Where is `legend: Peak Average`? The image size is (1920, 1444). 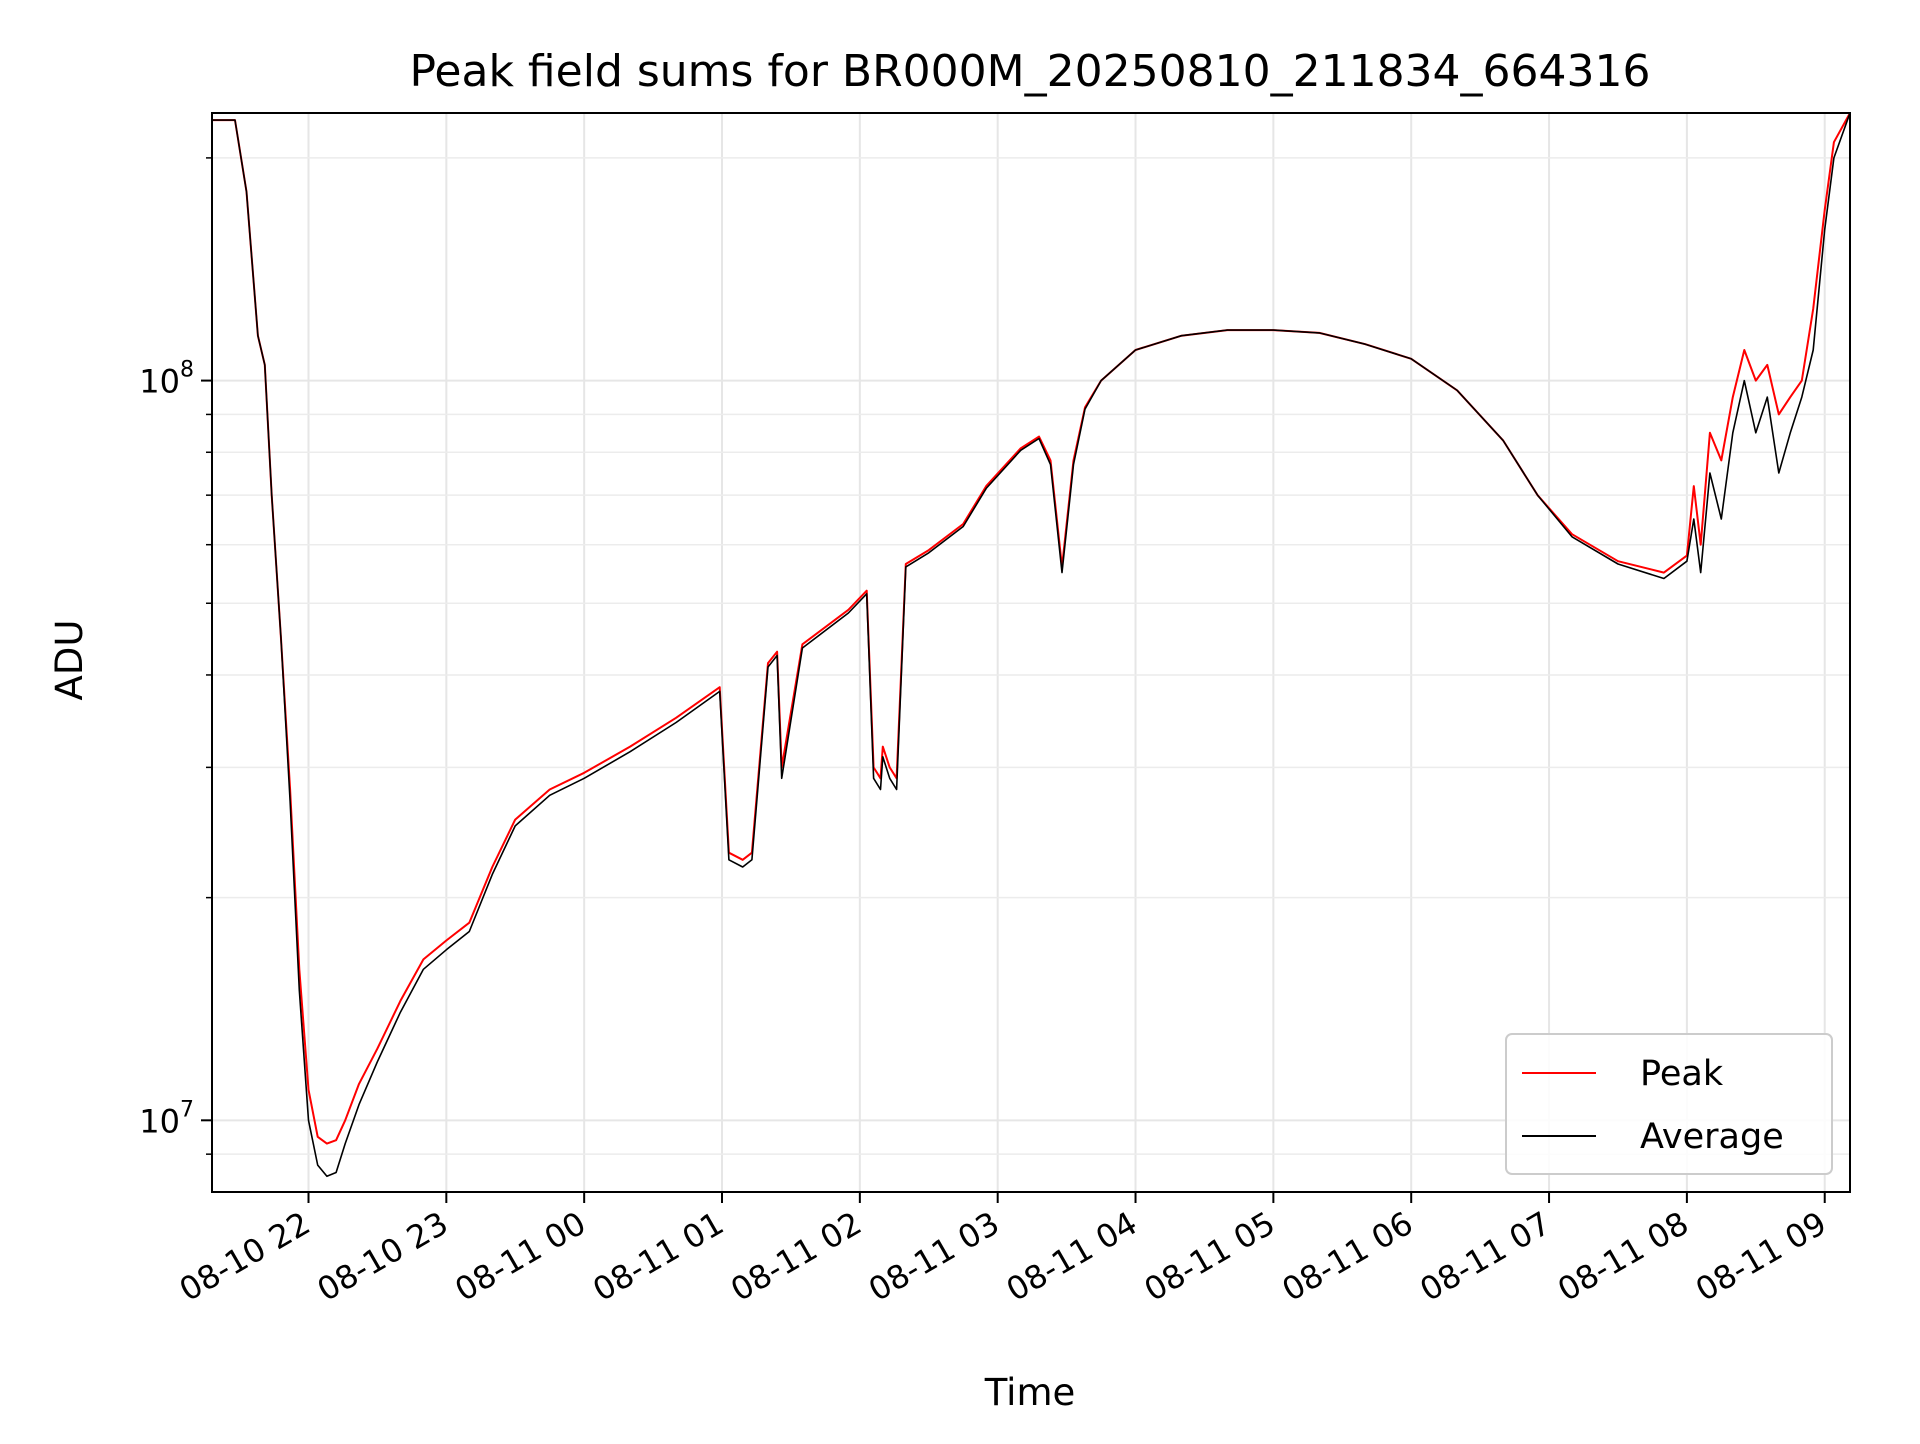
legend: Peak Average is located at coordinates (1669, 1104).